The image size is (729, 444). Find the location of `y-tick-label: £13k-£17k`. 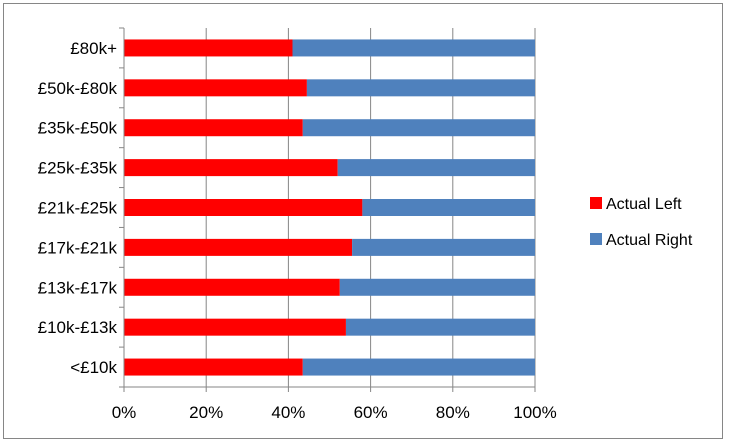

y-tick-label: £13k-£17k is located at coordinates (78, 287).